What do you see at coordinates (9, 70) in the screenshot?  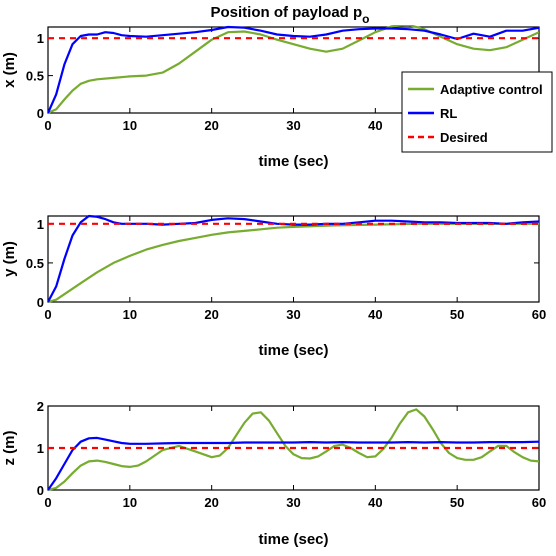 I see `y-axis-label: x (m)` at bounding box center [9, 70].